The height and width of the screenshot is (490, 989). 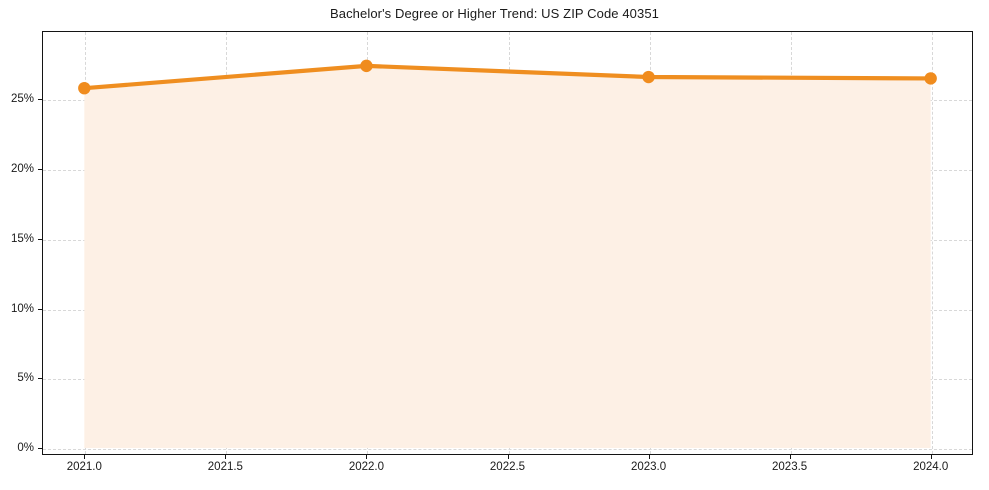 I want to click on x-axis-tick-label: 2022.5, so click(x=507, y=467).